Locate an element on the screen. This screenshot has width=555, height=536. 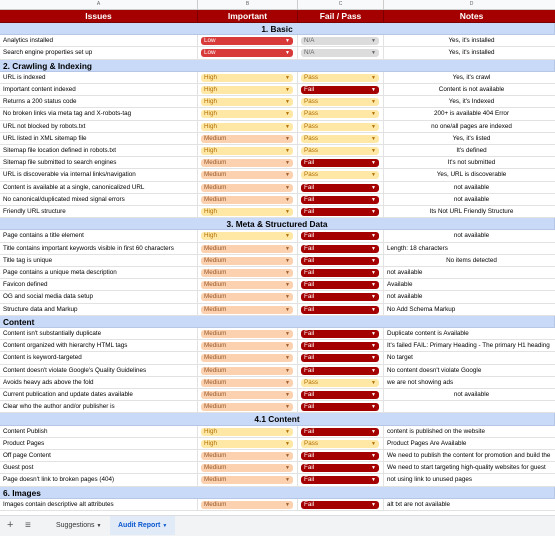
section-title: Content is located at coordinates (277, 321).